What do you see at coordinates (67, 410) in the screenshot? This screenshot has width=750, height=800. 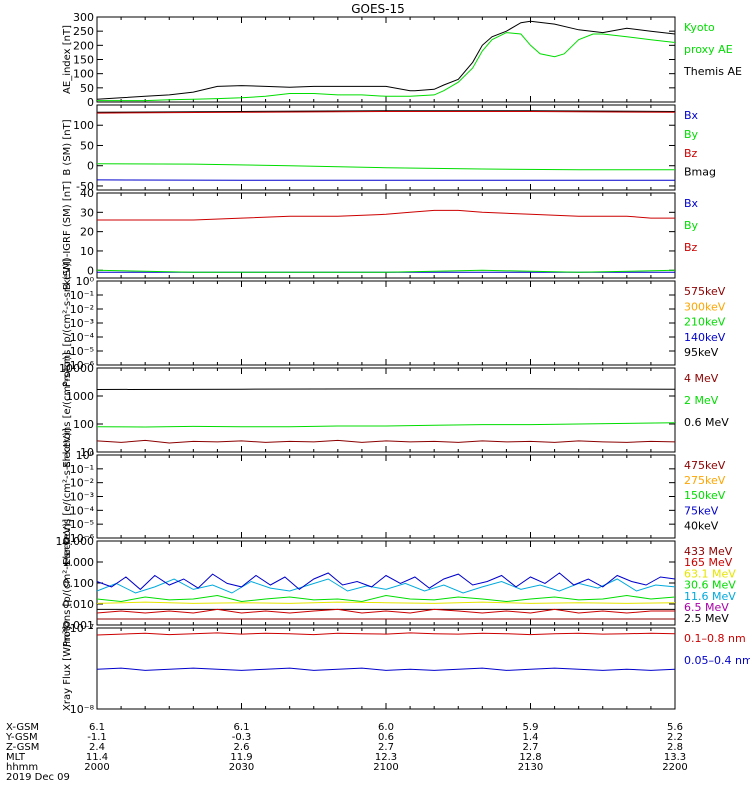 I see `y-axis-label: Electrons [e/(cm²-s-sr)]` at bounding box center [67, 410].